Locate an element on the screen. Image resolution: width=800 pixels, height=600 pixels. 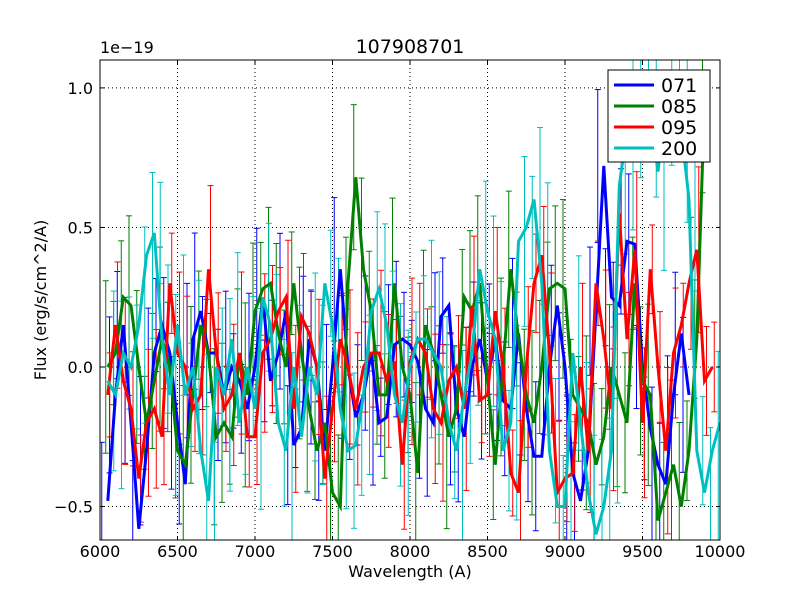
legend-label-095: 095 is located at coordinates (679, 128).